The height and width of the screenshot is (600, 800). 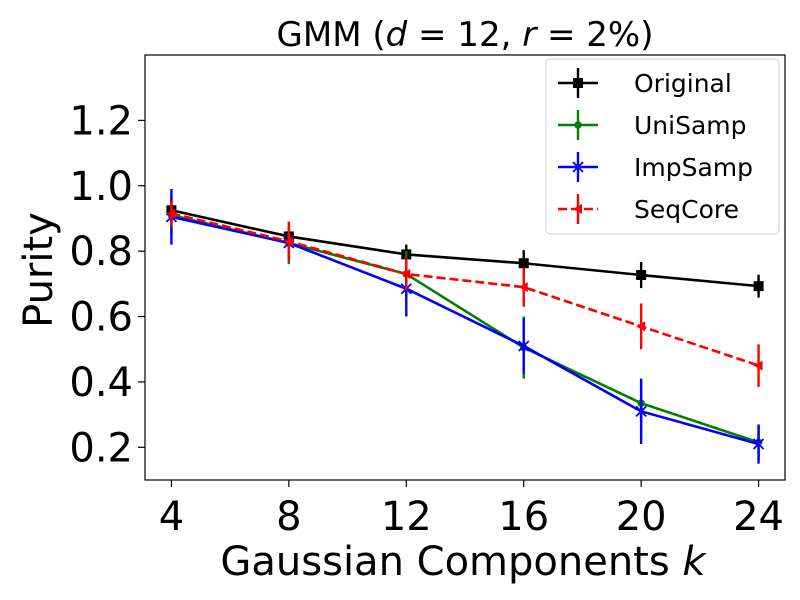 I want to click on legend-item-unisamp: UniSamp, so click(x=652, y=125).